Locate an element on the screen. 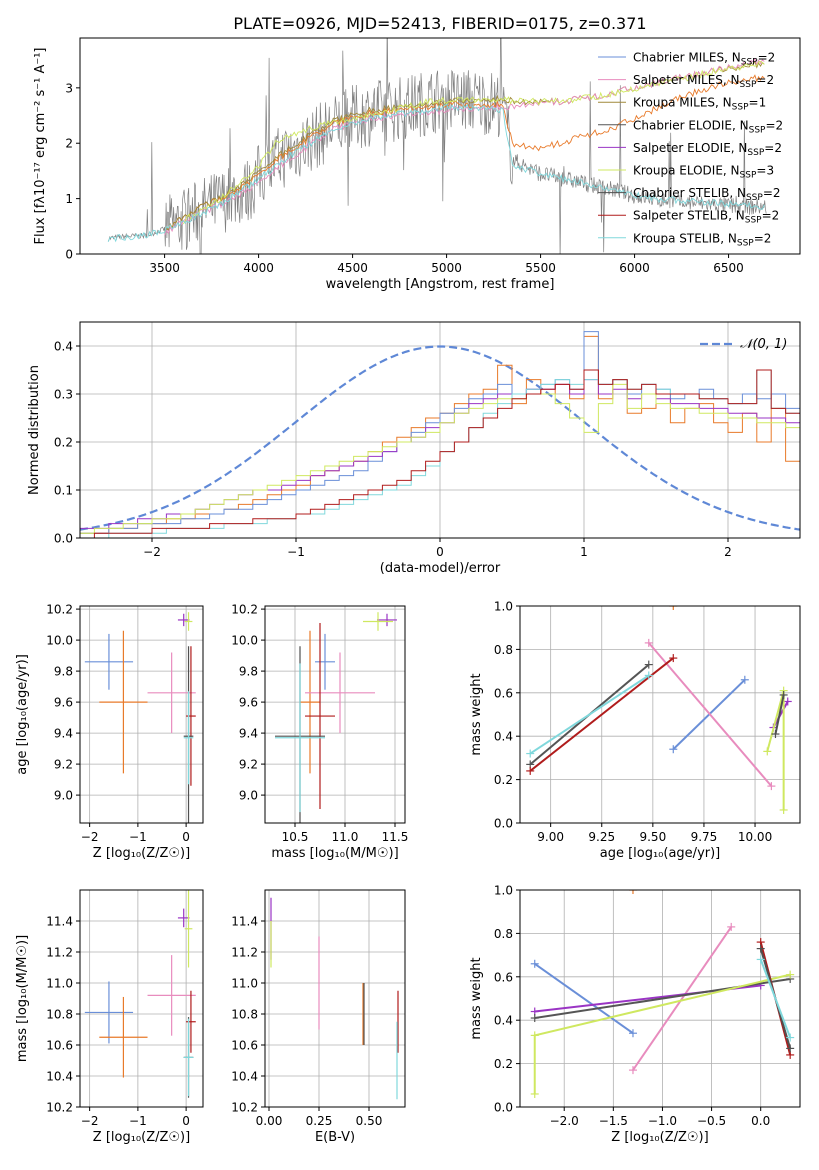 The image size is (819, 1170). model-kroupa-elodie is located at coordinates (474, 143).